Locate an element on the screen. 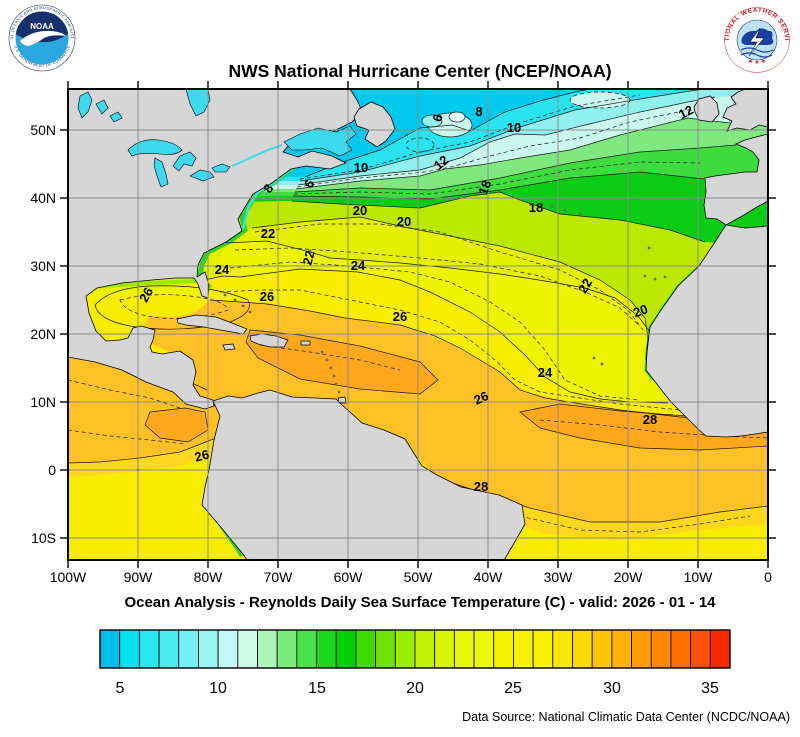 The image size is (800, 737). lake-superior is located at coordinates (155, 148).